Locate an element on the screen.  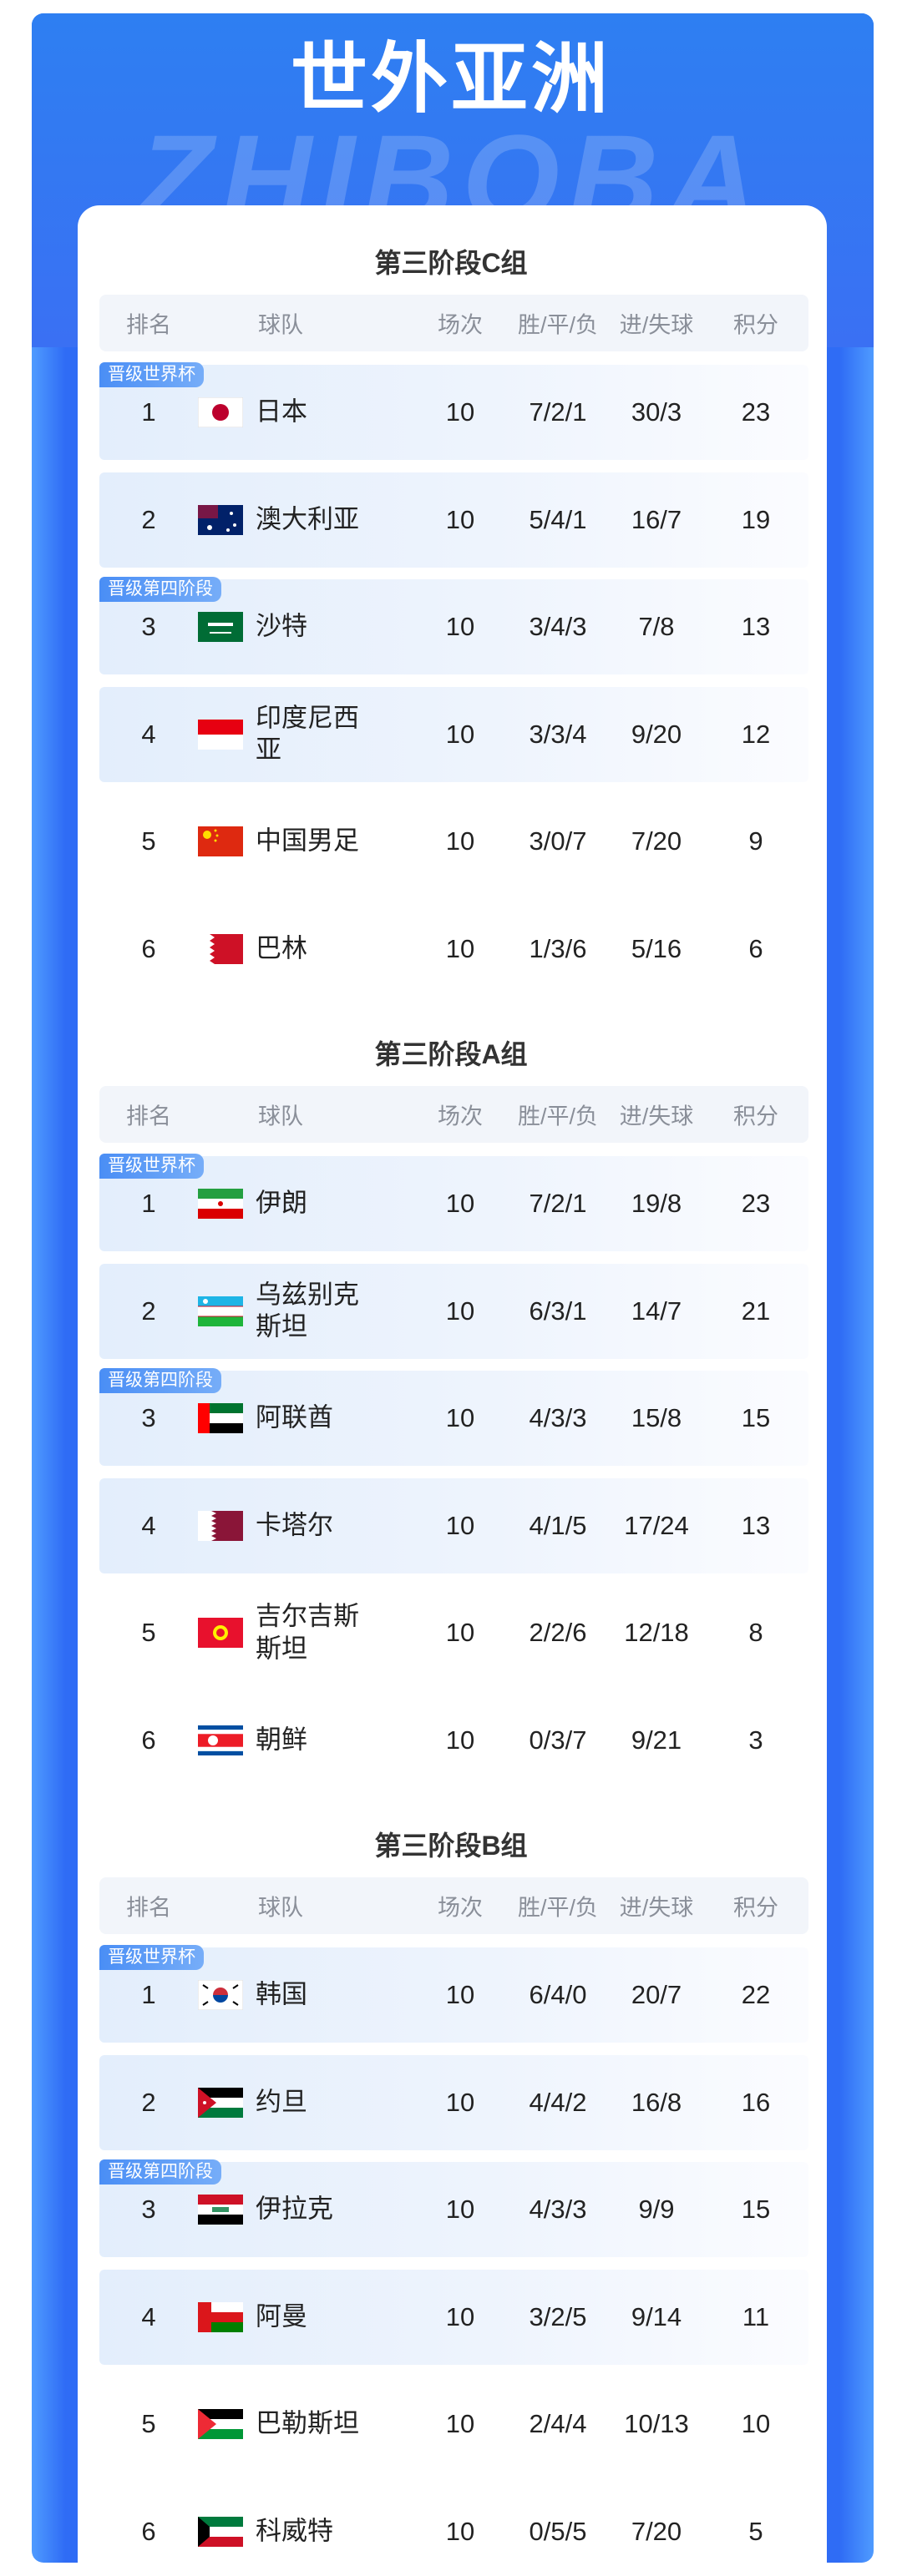
goals-cell: 16/8 is located at coordinates (656, 2102).